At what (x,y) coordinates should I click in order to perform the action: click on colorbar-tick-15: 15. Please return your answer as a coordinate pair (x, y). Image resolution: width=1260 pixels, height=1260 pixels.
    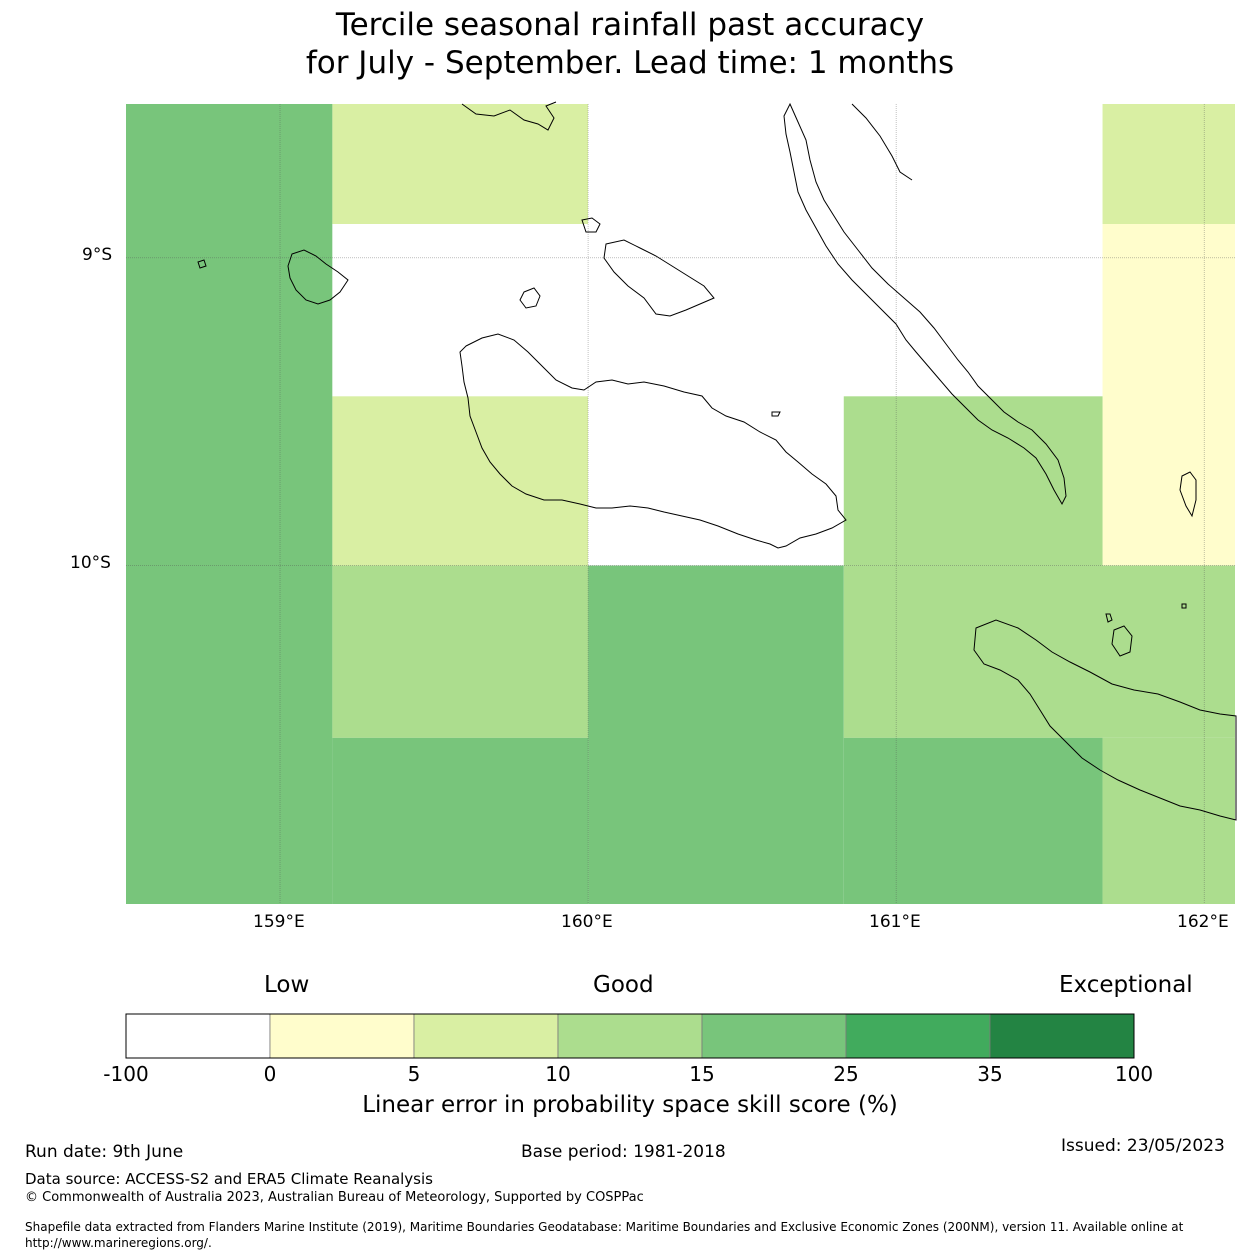
    Looking at the image, I should click on (702, 1074).